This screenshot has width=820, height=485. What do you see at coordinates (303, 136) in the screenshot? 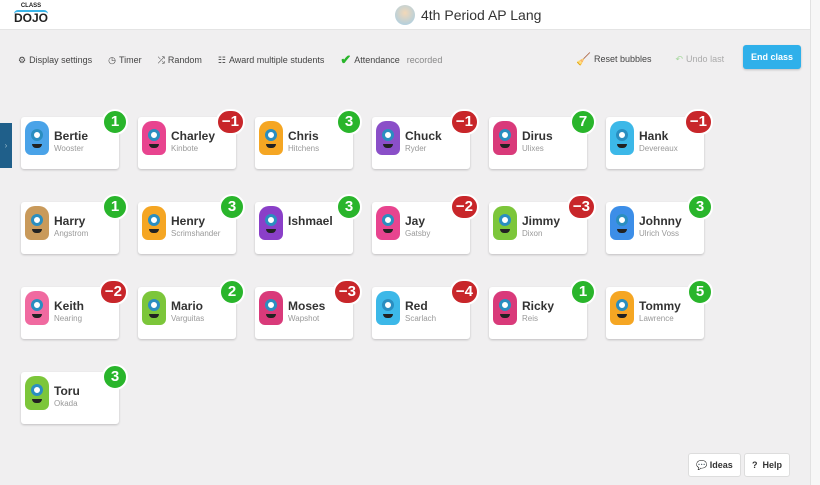
I see `student-first-name: Chris` at bounding box center [303, 136].